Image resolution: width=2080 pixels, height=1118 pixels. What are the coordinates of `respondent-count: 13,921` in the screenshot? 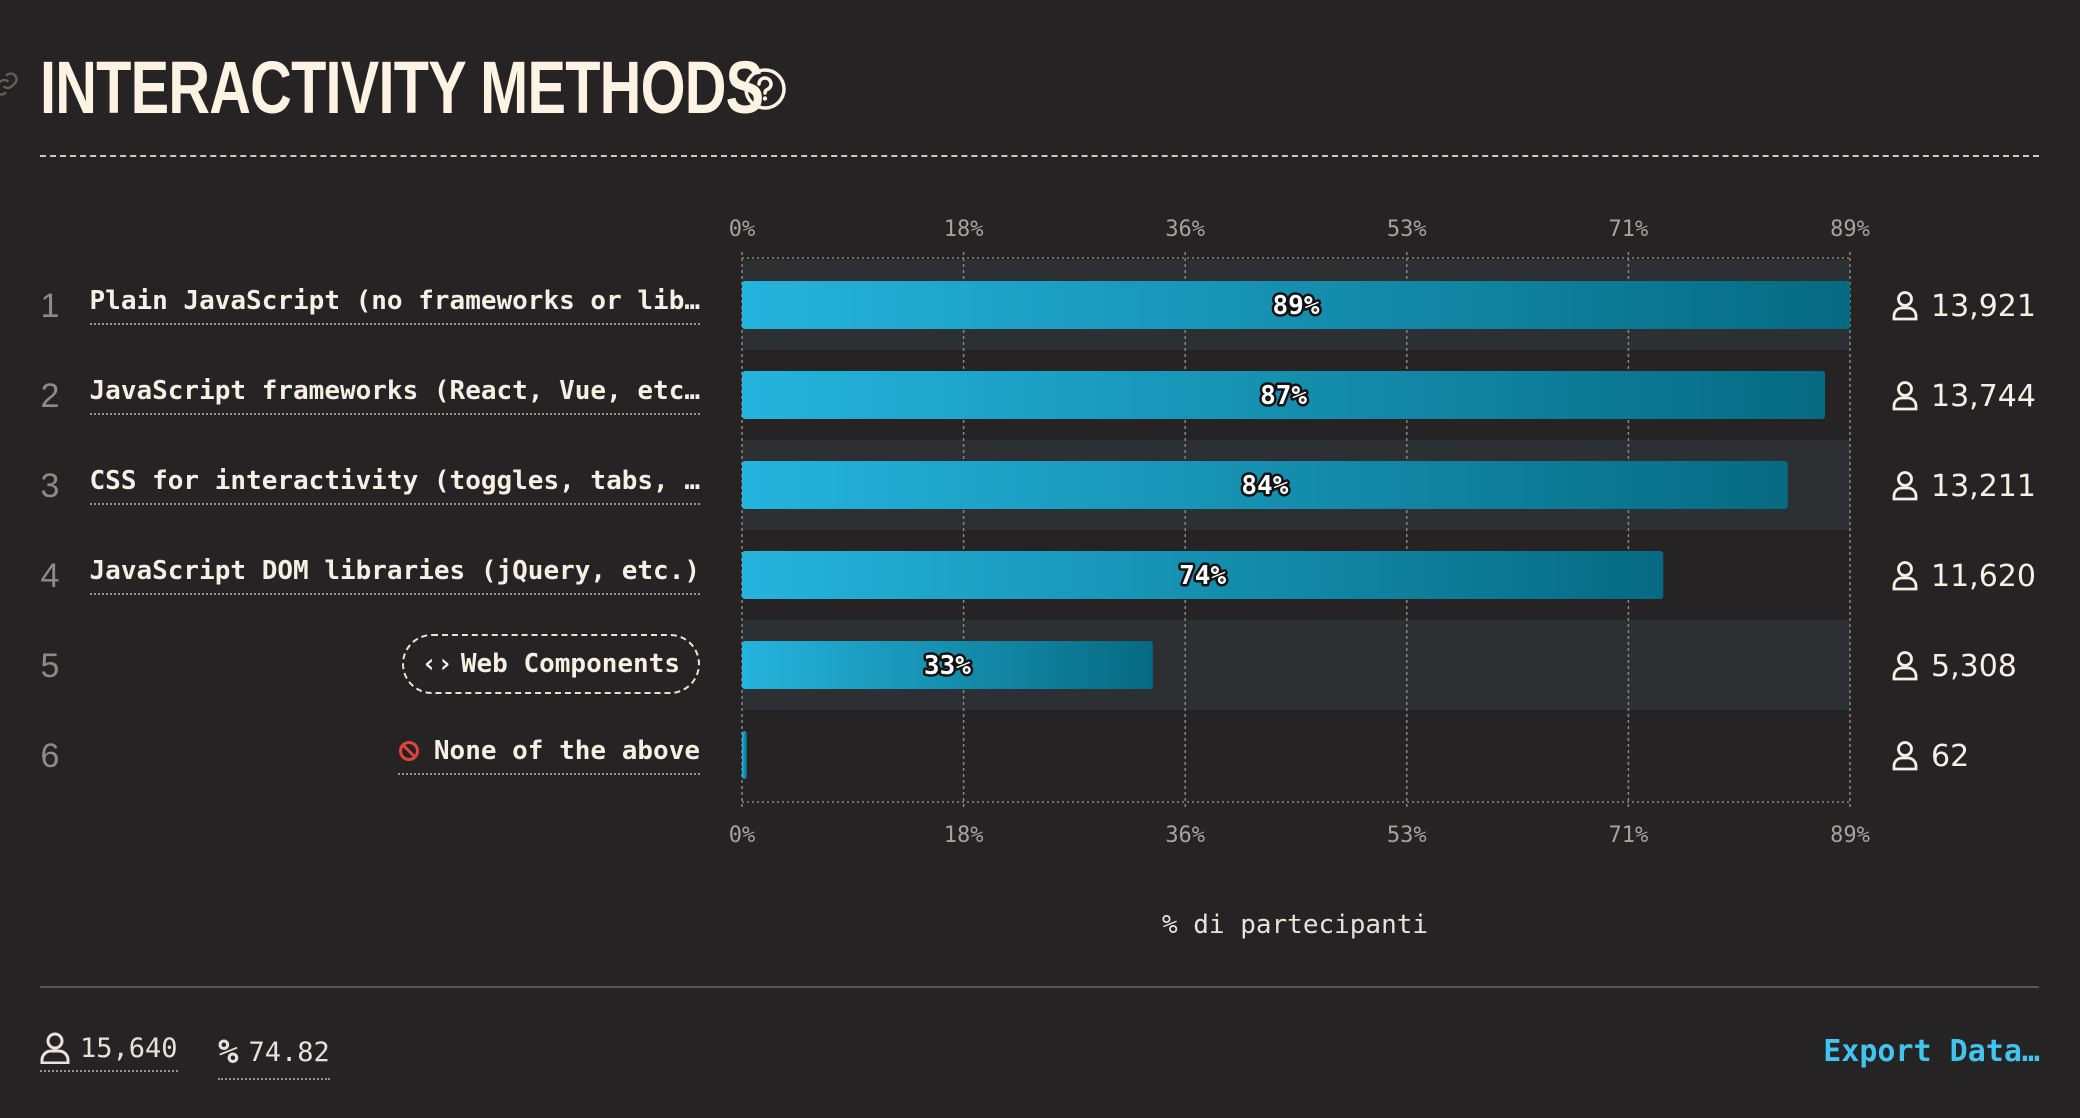 It's located at (1983, 306).